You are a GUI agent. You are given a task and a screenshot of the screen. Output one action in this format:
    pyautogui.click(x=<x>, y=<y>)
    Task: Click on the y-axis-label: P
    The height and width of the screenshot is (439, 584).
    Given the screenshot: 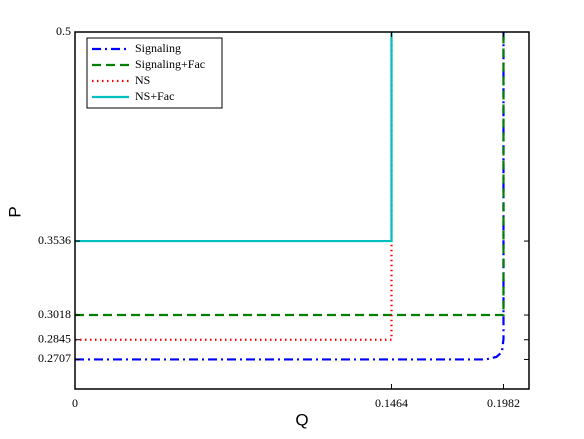 What is the action you would take?
    pyautogui.click(x=14, y=211)
    